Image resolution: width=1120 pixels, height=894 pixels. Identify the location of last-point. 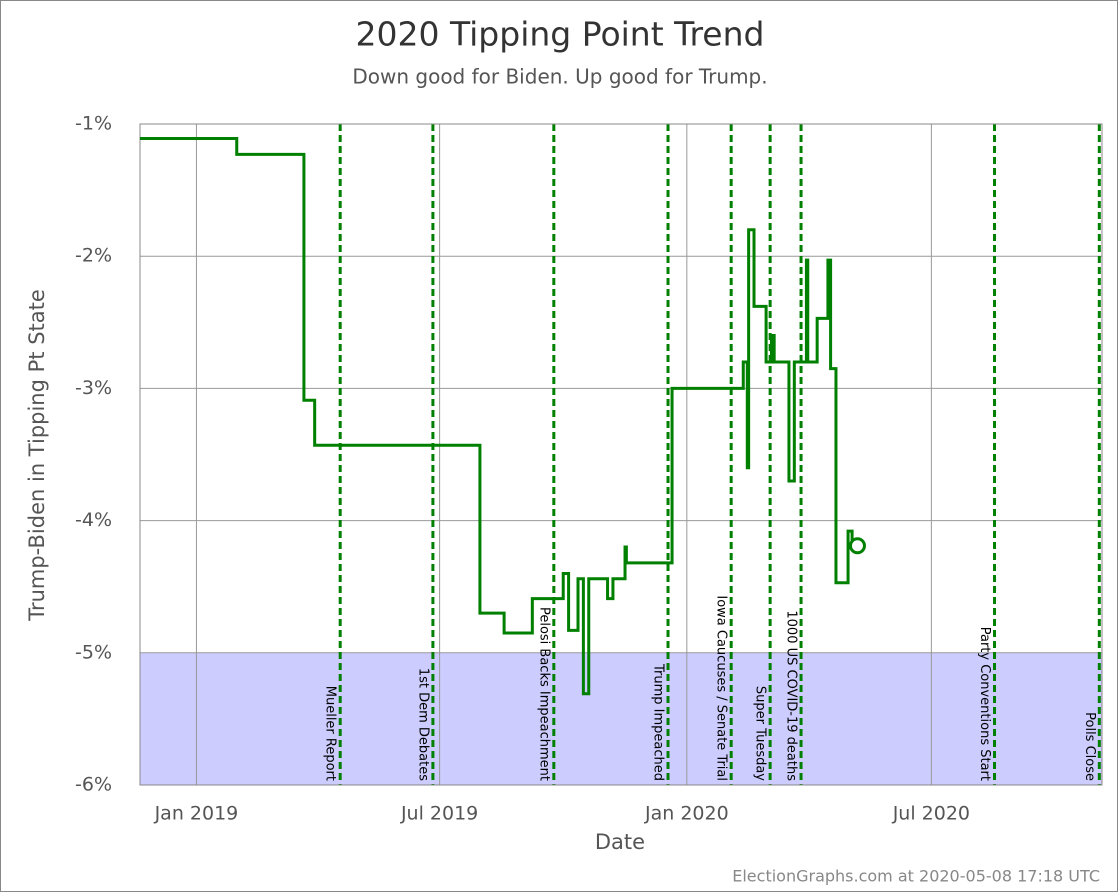
(857, 546).